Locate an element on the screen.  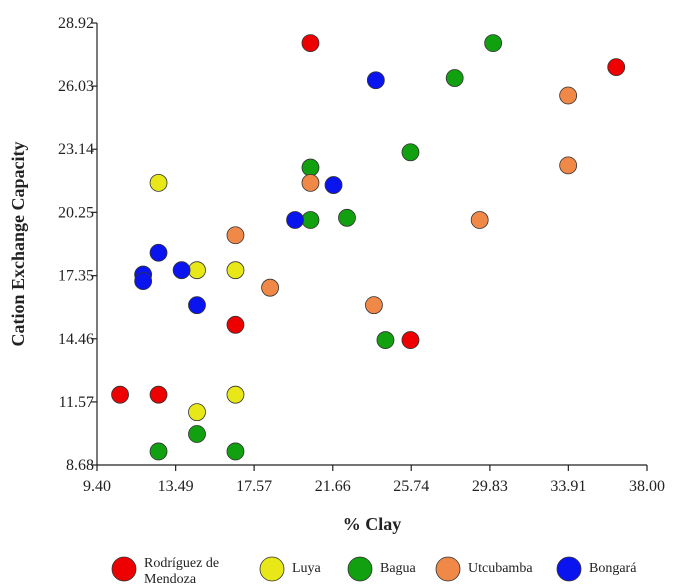
y-tick-label: 17.35 is located at coordinates (76, 276).